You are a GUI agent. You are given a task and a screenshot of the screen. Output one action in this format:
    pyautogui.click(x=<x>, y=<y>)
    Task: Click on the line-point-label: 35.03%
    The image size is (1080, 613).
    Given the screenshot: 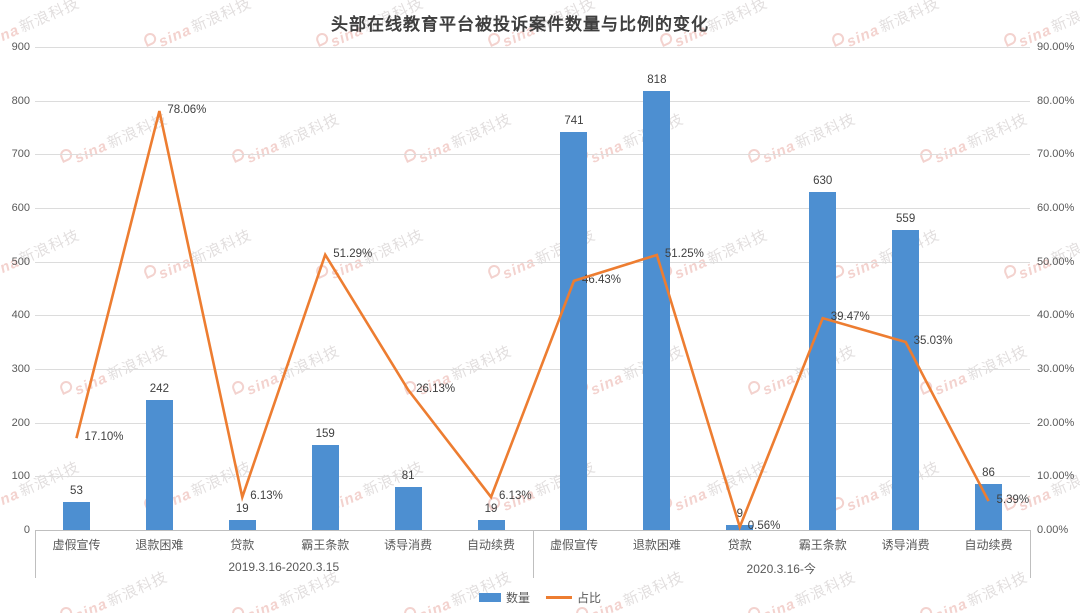 What is the action you would take?
    pyautogui.click(x=933, y=341)
    